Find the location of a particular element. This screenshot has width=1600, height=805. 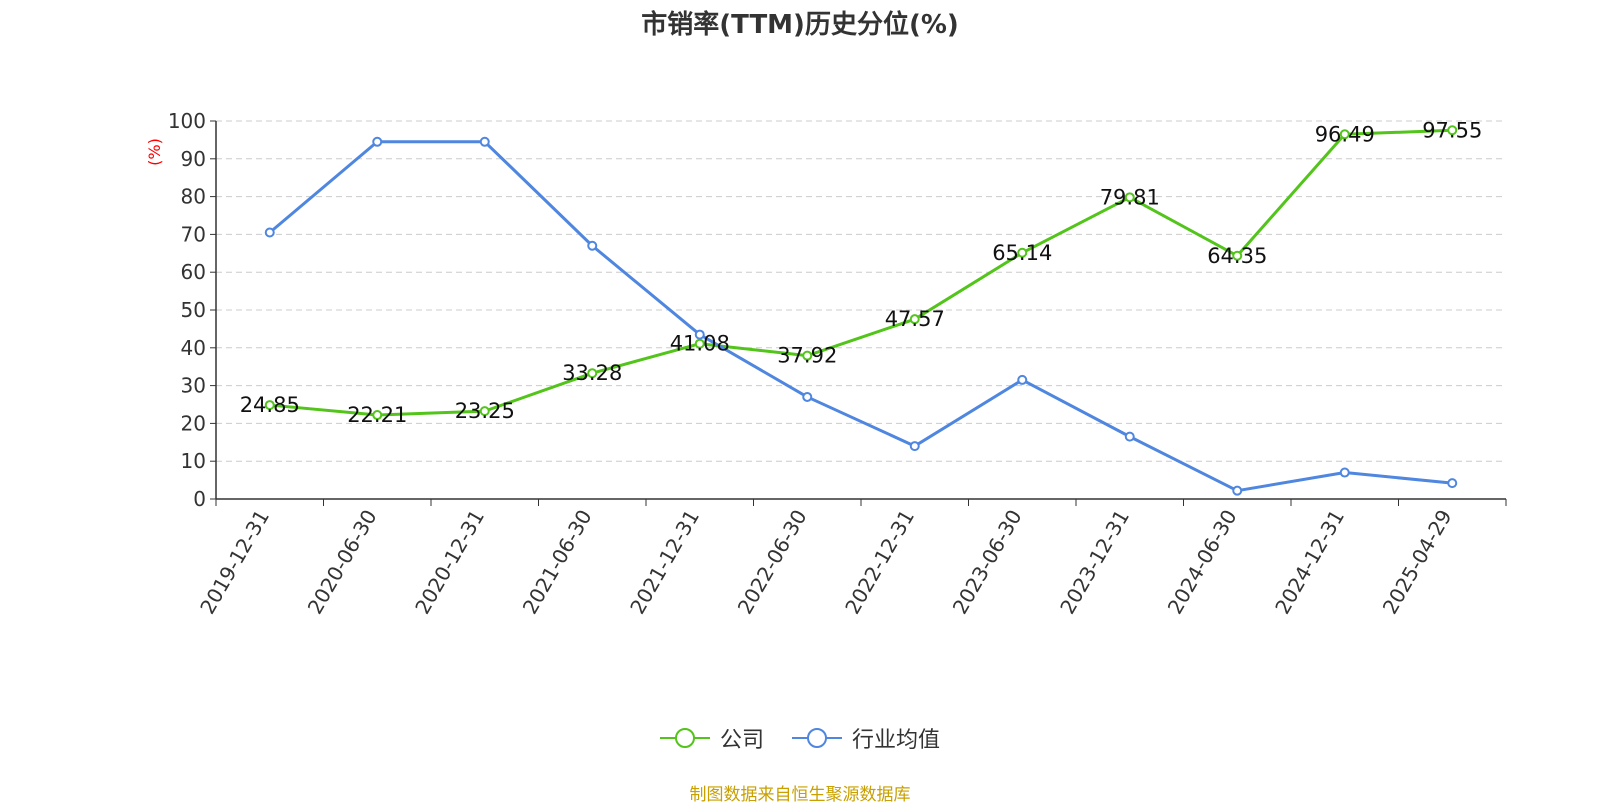

x-tick-label: 2019-12-31 is located at coordinates (234, 562).